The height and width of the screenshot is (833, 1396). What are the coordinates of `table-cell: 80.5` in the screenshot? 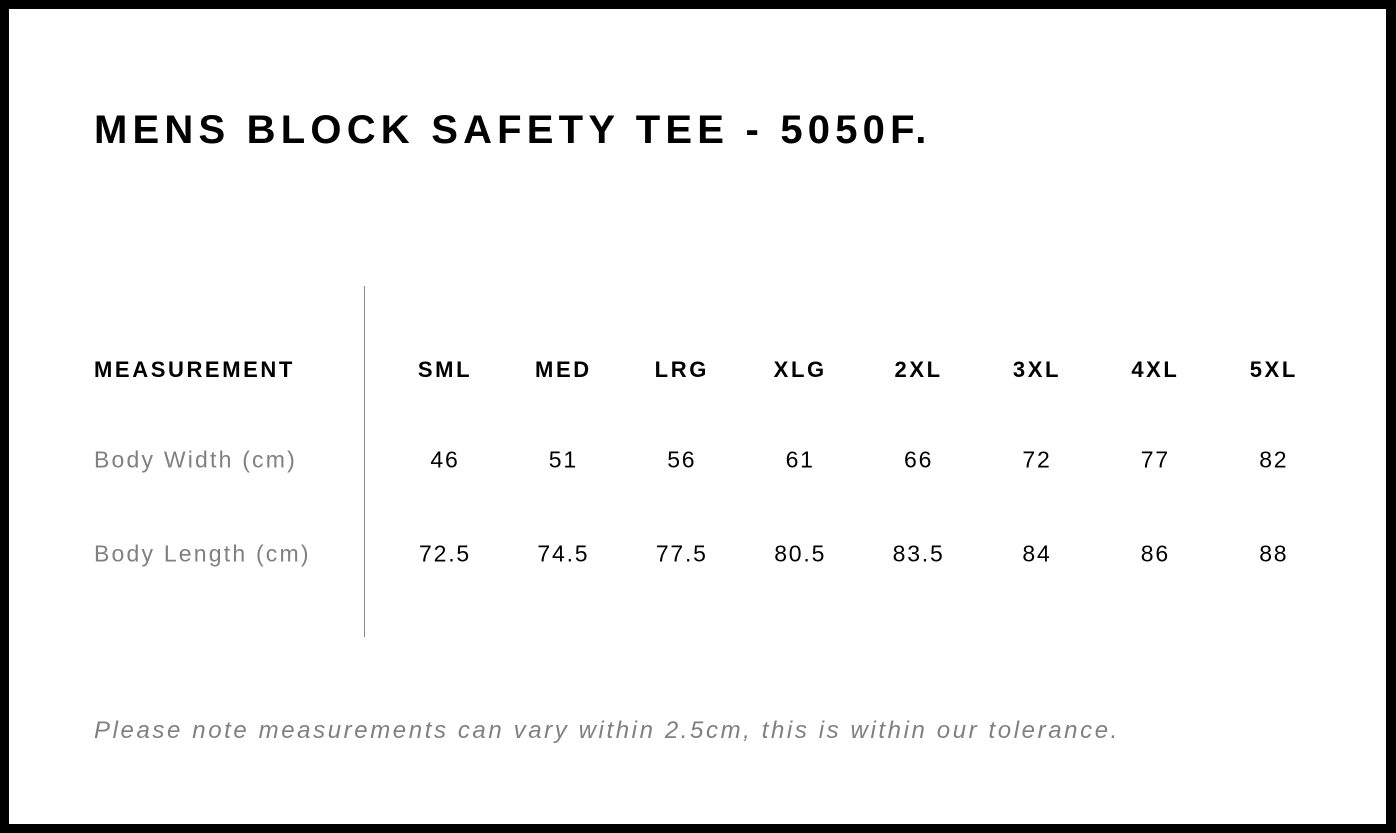 It's located at (800, 553).